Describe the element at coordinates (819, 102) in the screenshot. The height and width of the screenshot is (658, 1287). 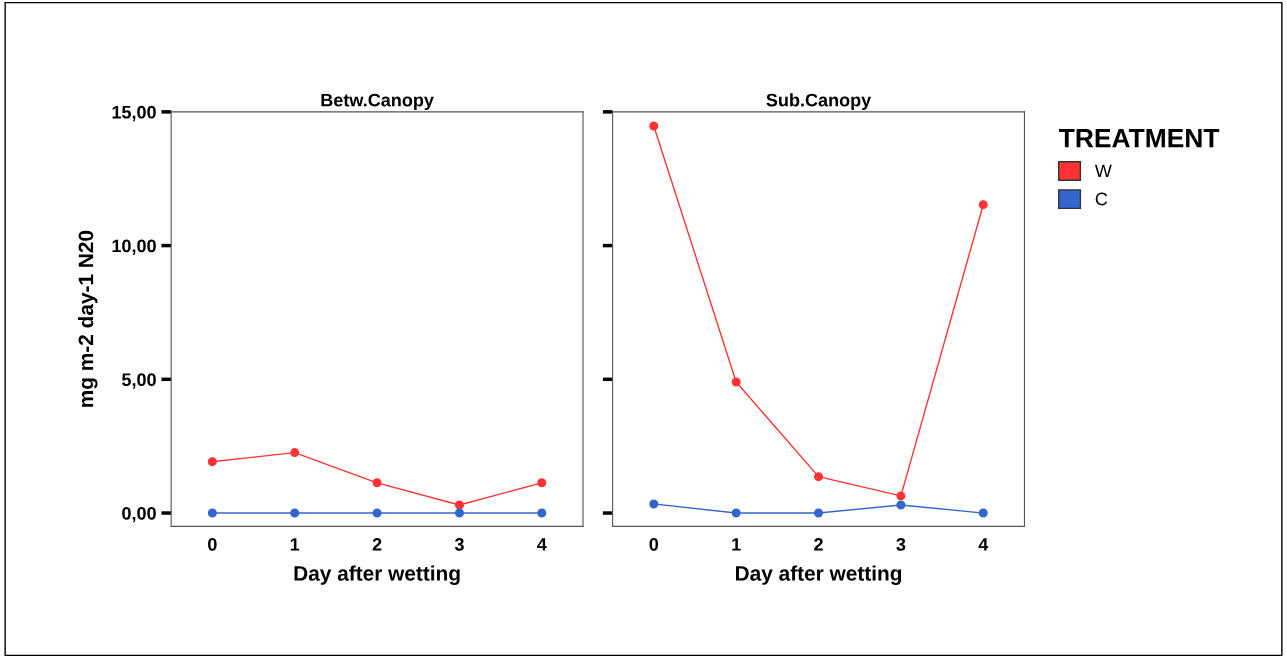
I see `chart-title: Sub.Canopy` at that location.